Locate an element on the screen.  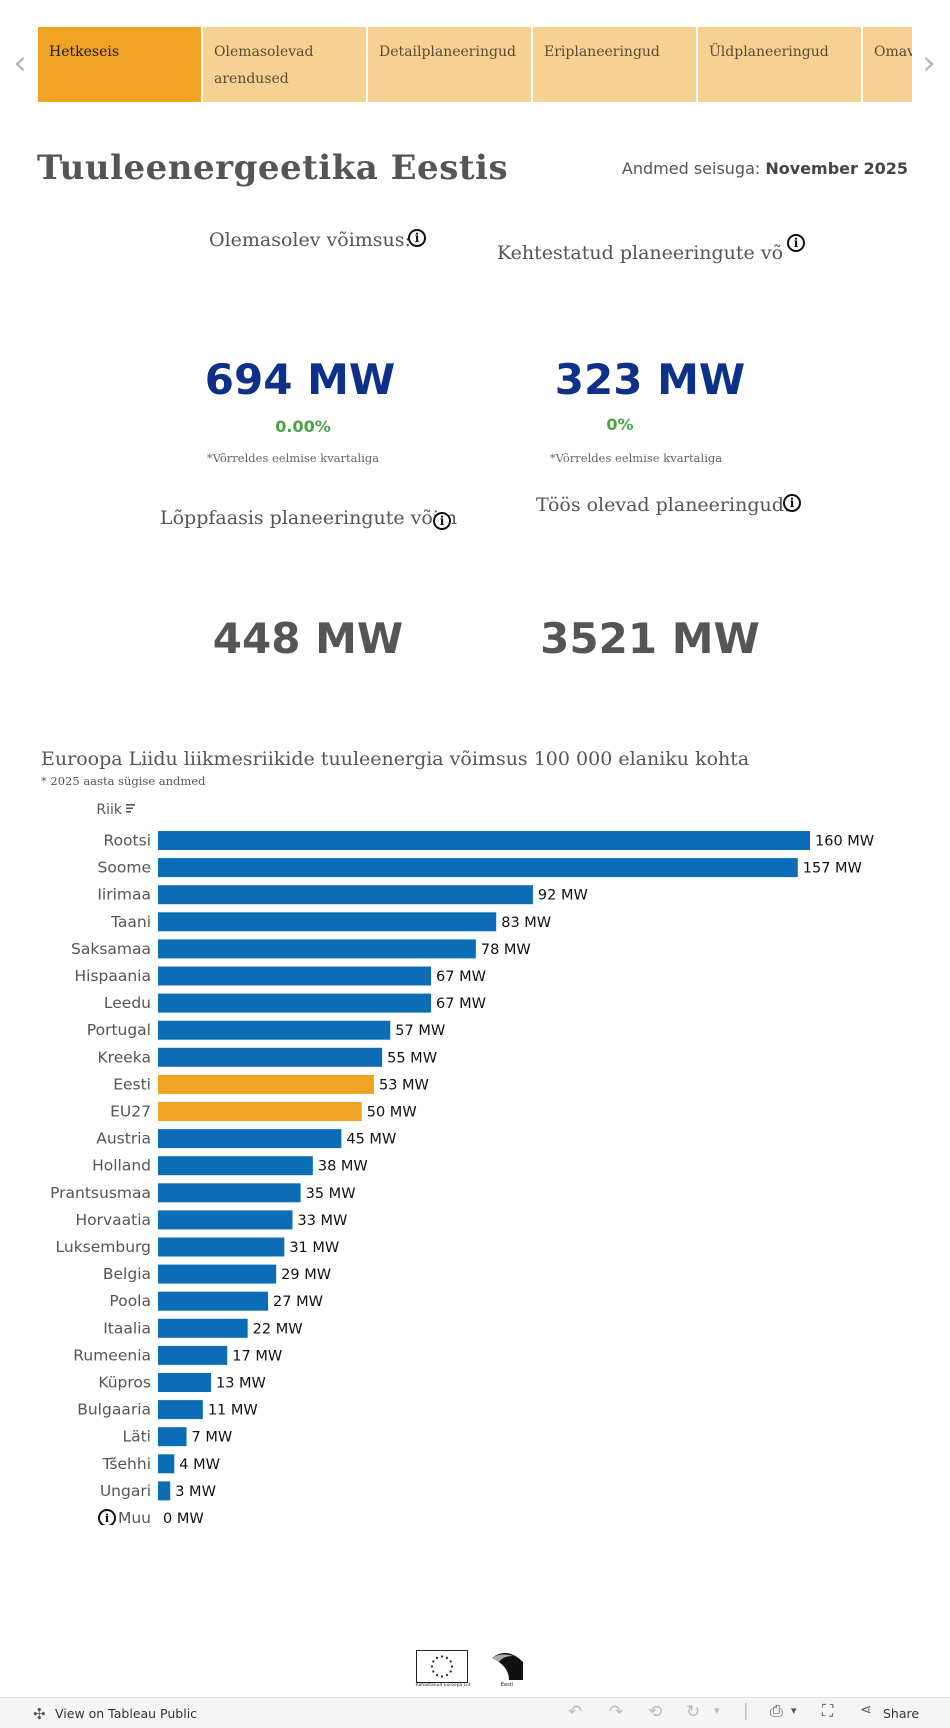
data-label: 4 MW is located at coordinates (199, 1465).